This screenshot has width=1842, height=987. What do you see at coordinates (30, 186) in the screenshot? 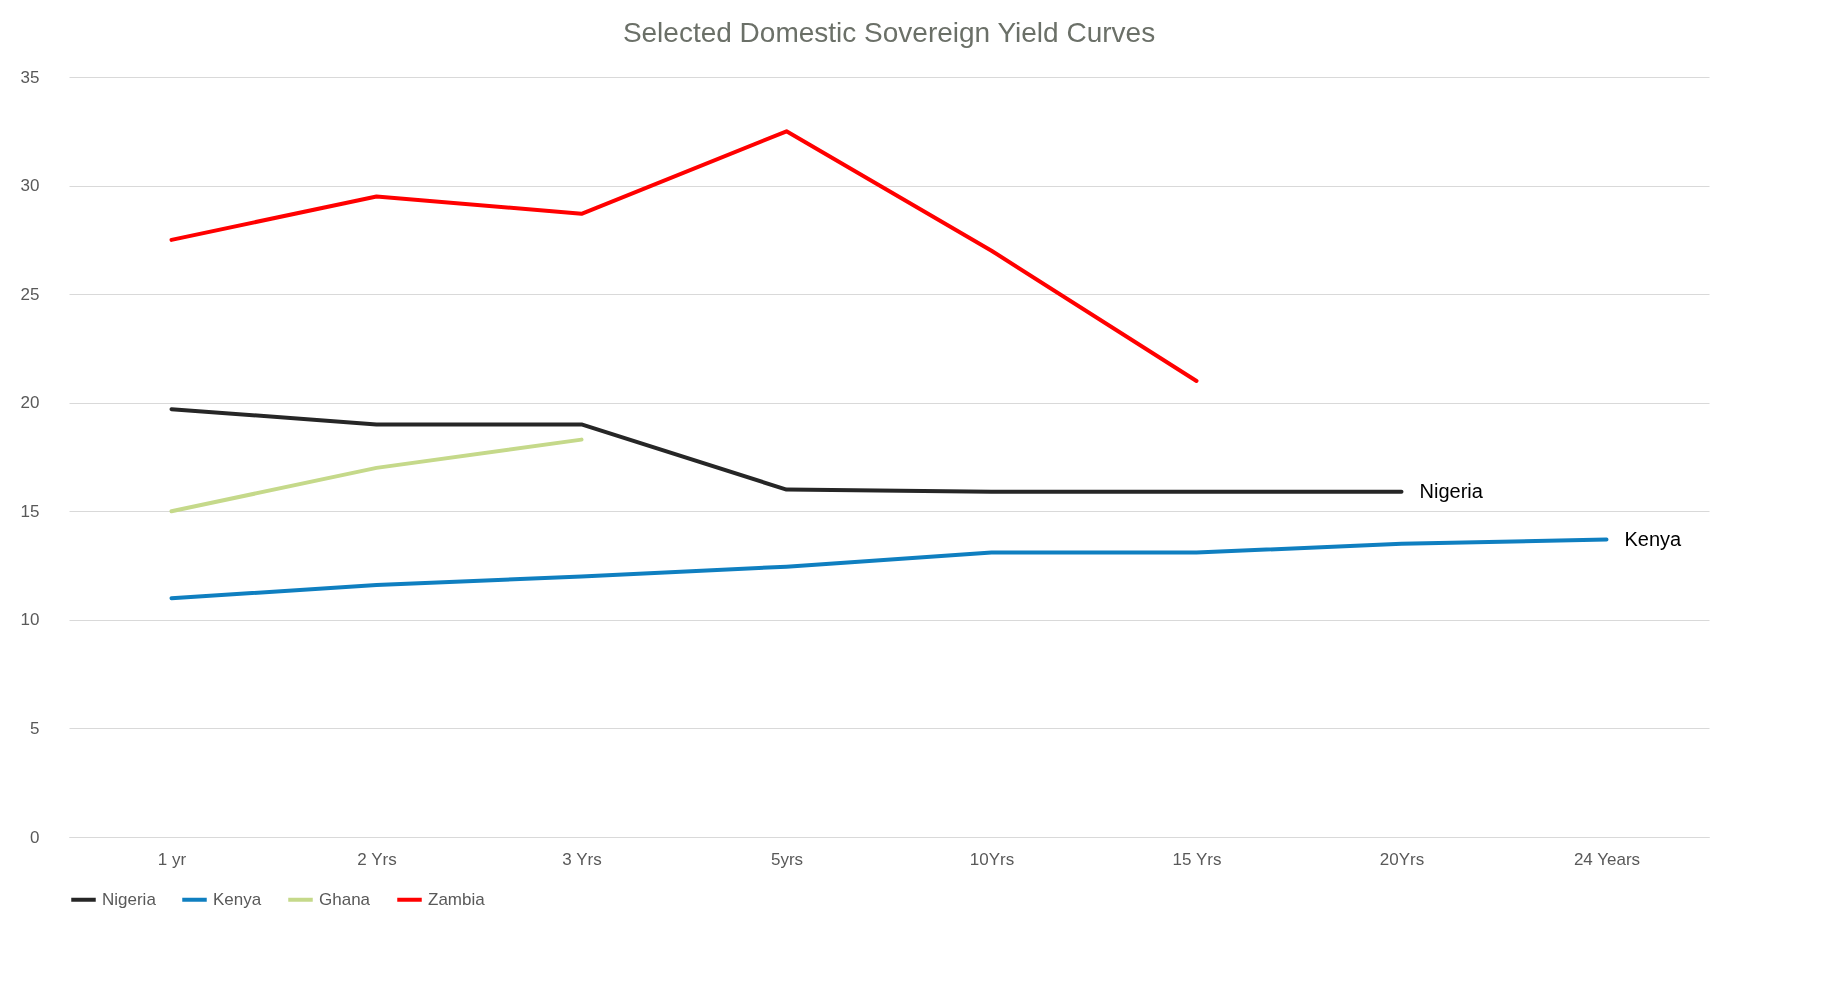
I see `y-tick-label: 30` at bounding box center [30, 186].